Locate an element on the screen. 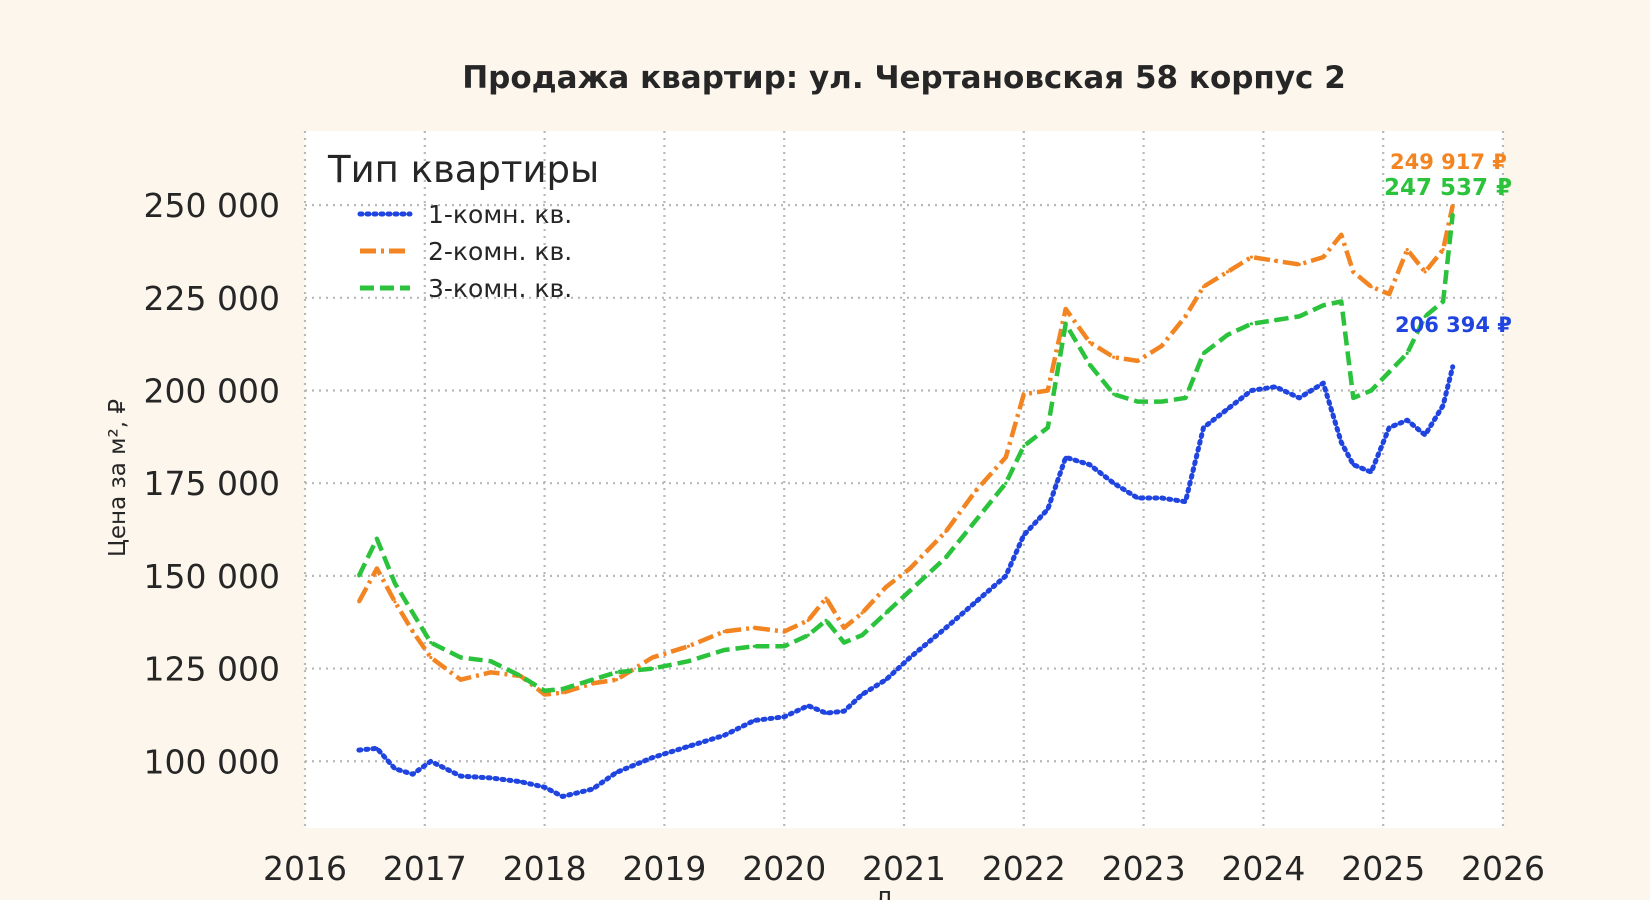 The image size is (1650, 900). legend-label-3-room: 3-комн. кв. is located at coordinates (500, 288).